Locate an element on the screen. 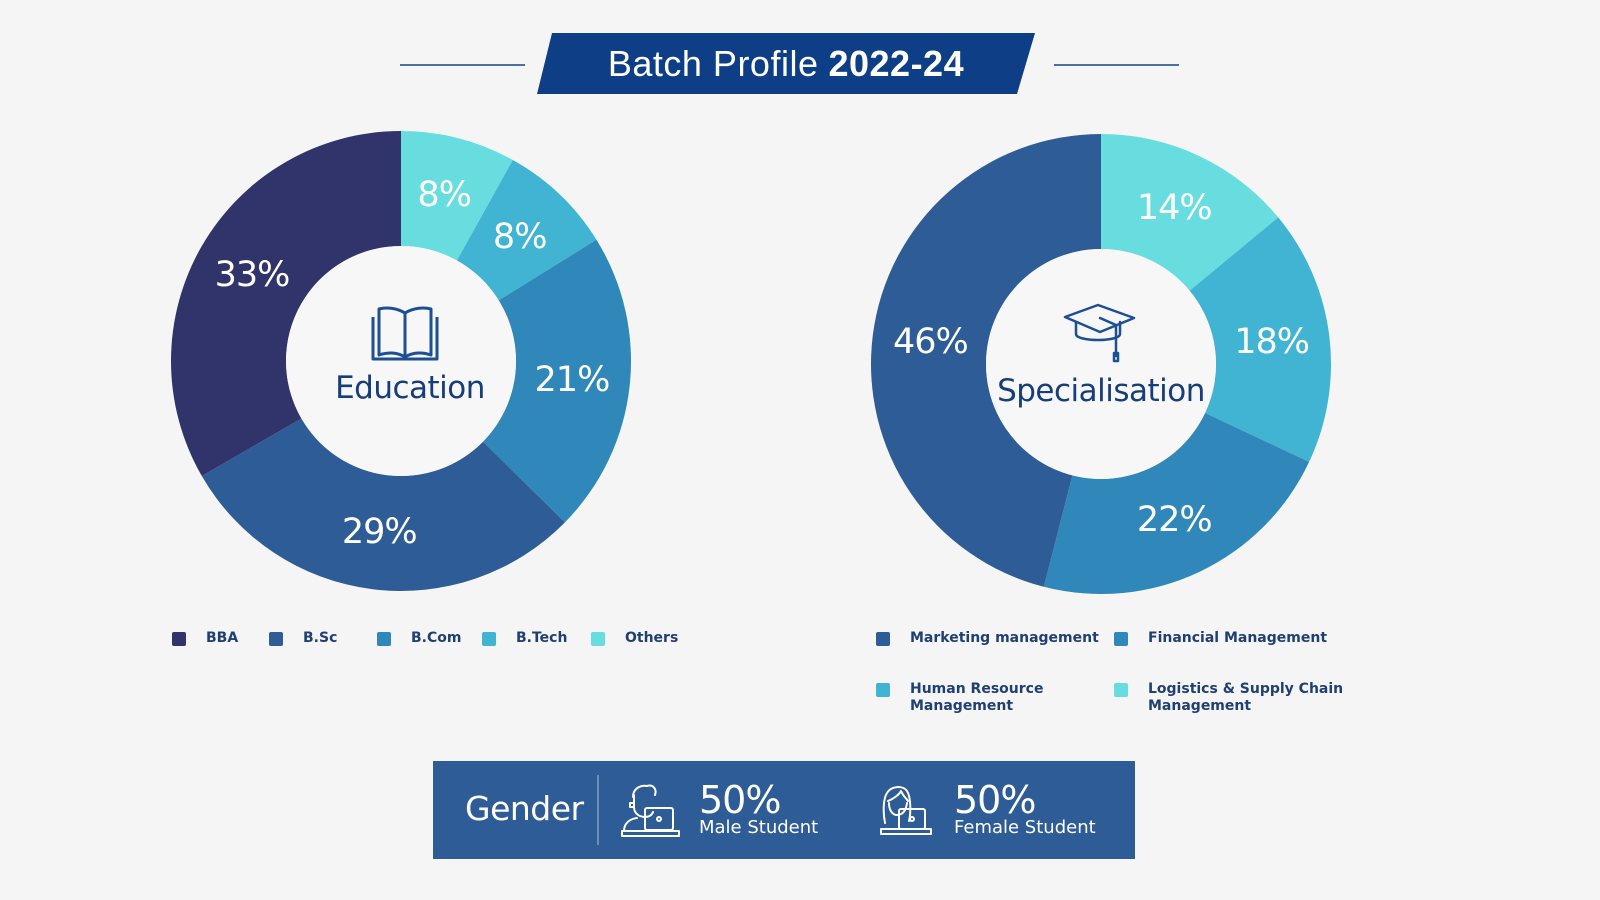  legend-label: Marketing management is located at coordinates (1004, 638).